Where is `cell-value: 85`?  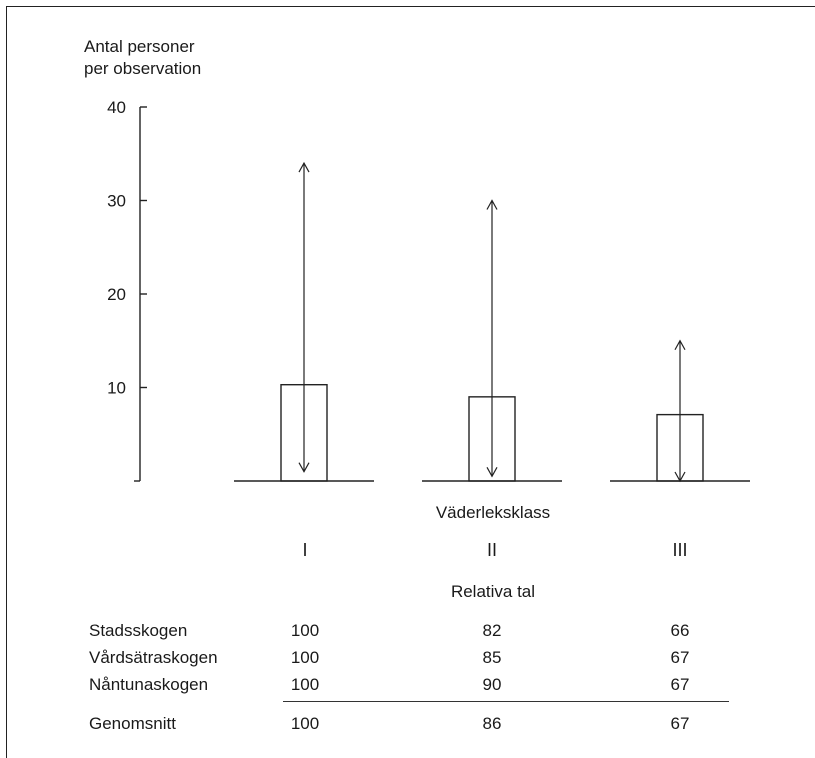 cell-value: 85 is located at coordinates (492, 657).